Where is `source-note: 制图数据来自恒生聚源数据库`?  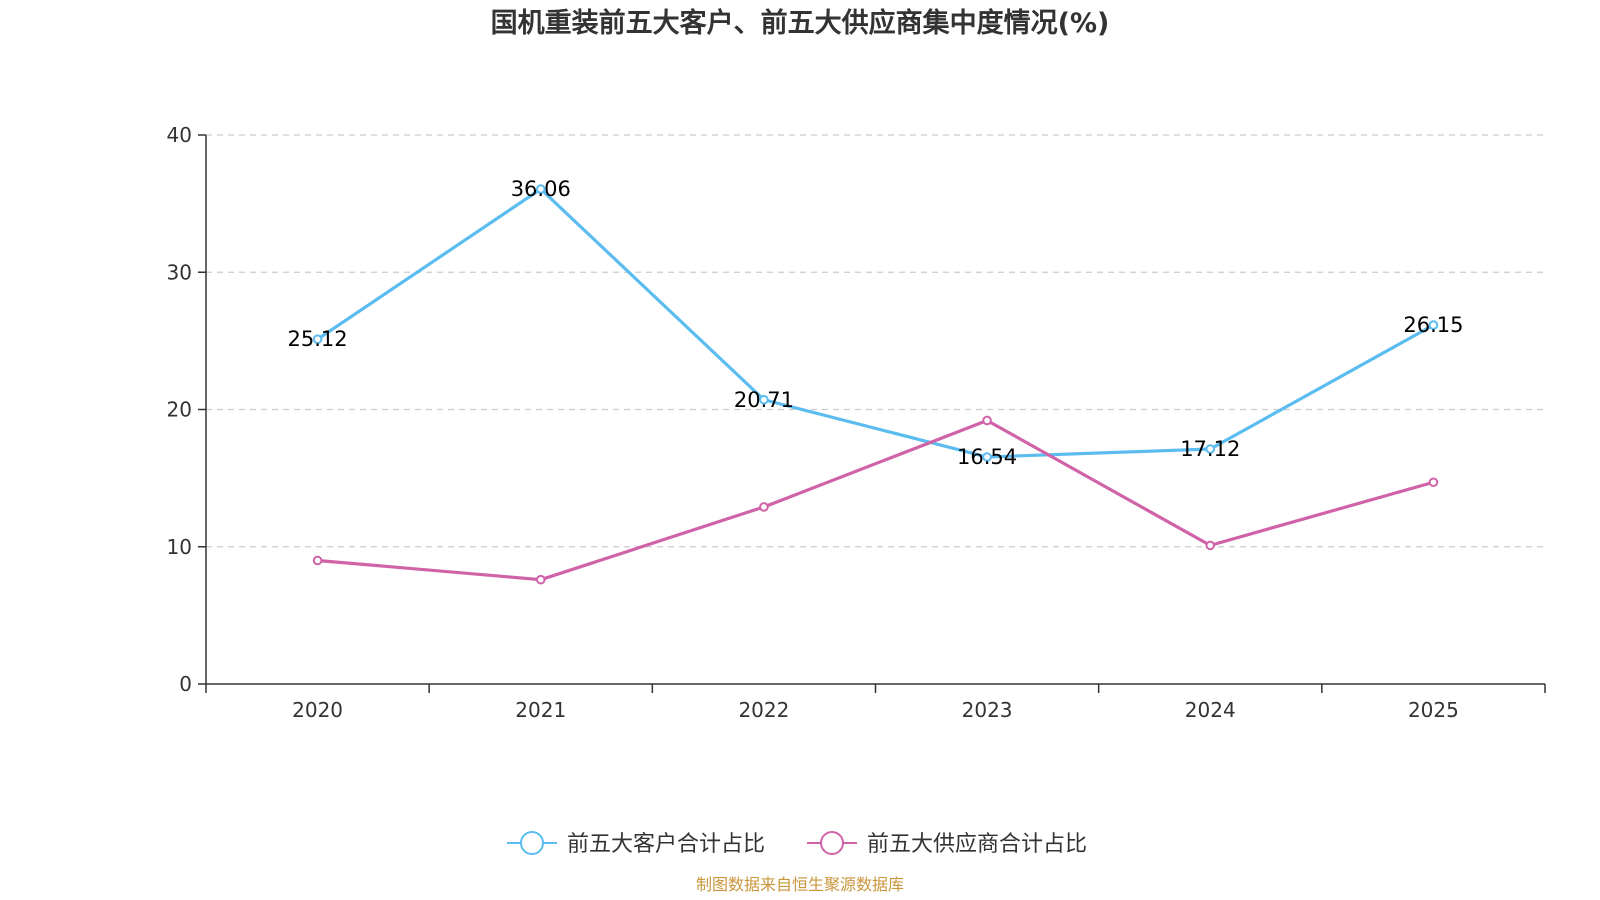 source-note: 制图数据来自恒生聚源数据库 is located at coordinates (800, 884).